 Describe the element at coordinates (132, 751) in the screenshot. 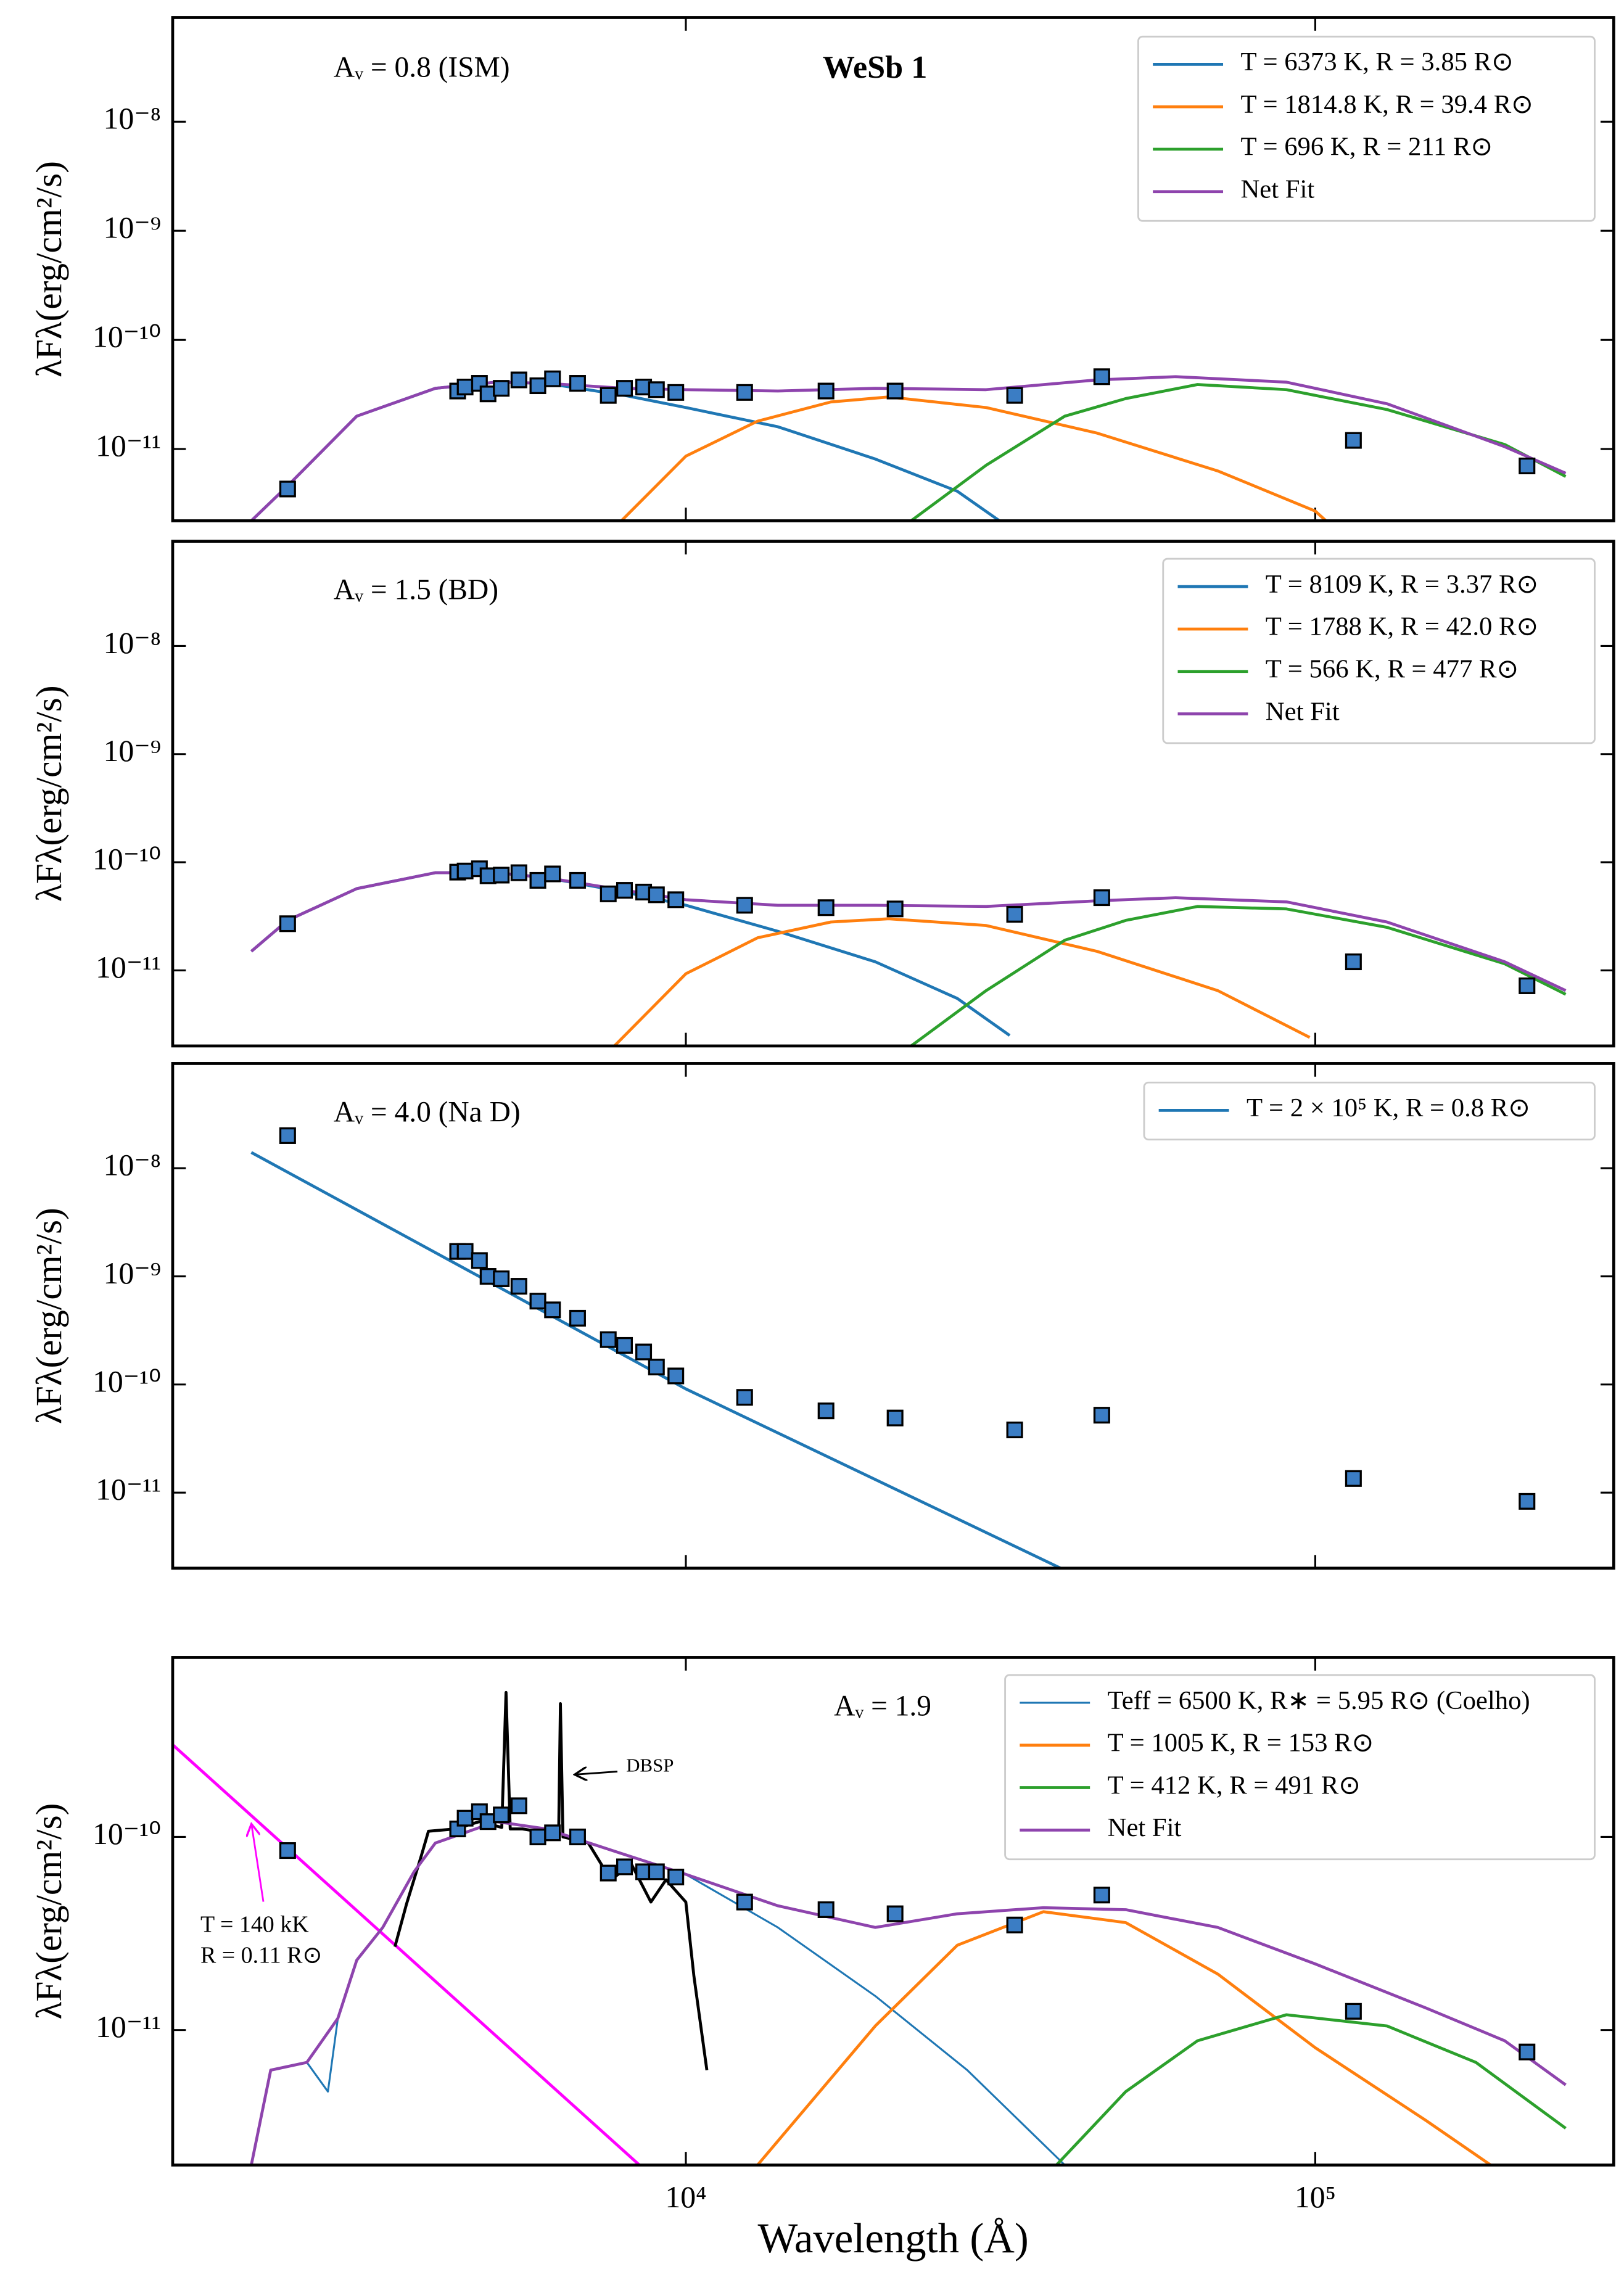

I see `y-tick-label: 10⁻⁹` at that location.